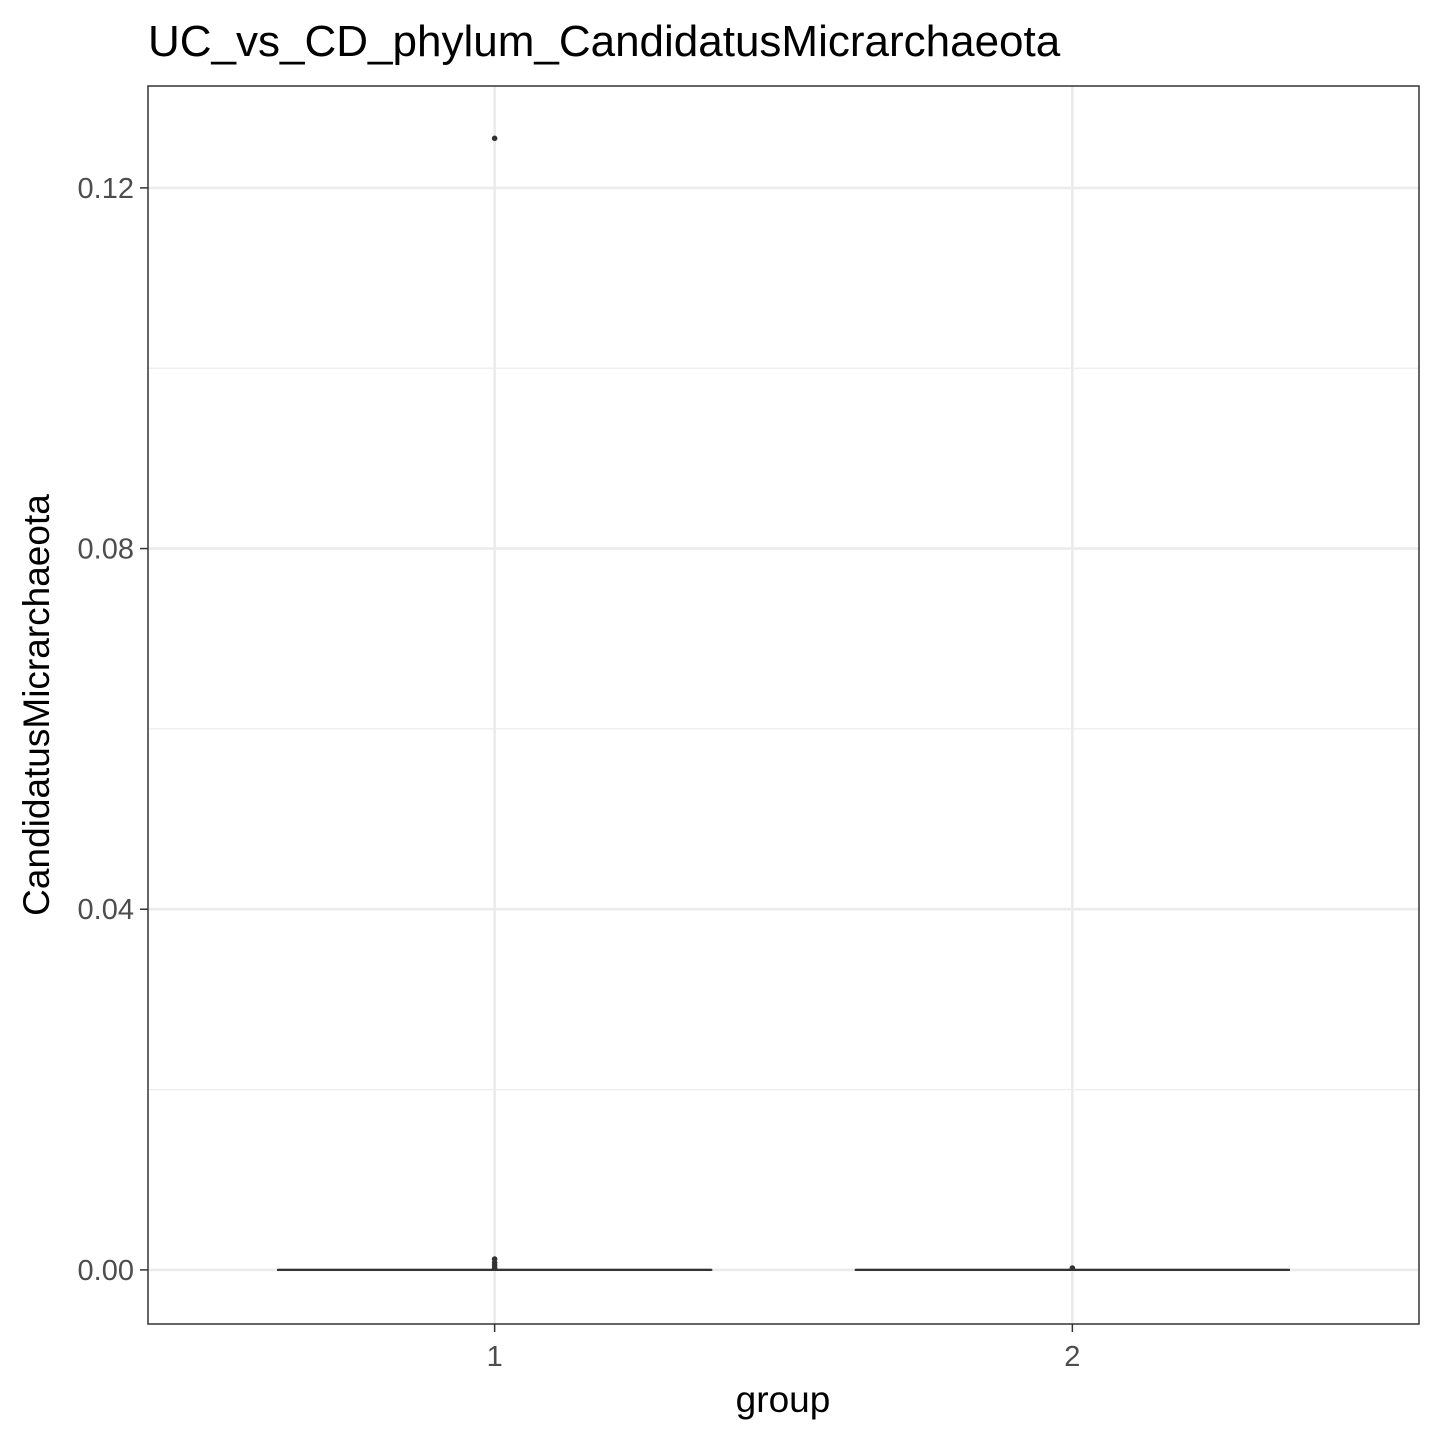  I want to click on x-tick-label: 1, so click(495, 1357).